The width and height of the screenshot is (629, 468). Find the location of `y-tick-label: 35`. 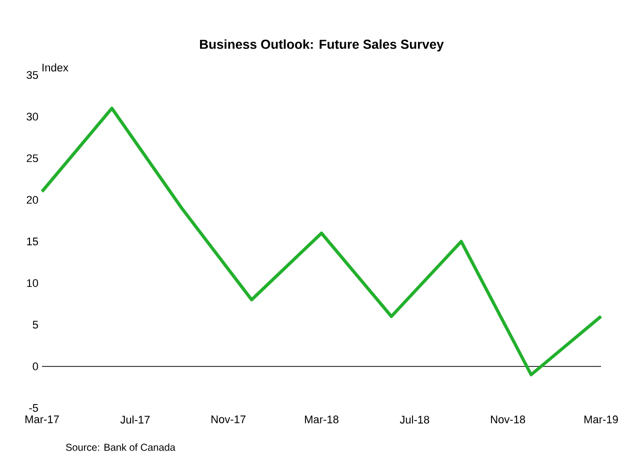

y-tick-label: 35 is located at coordinates (32, 75).